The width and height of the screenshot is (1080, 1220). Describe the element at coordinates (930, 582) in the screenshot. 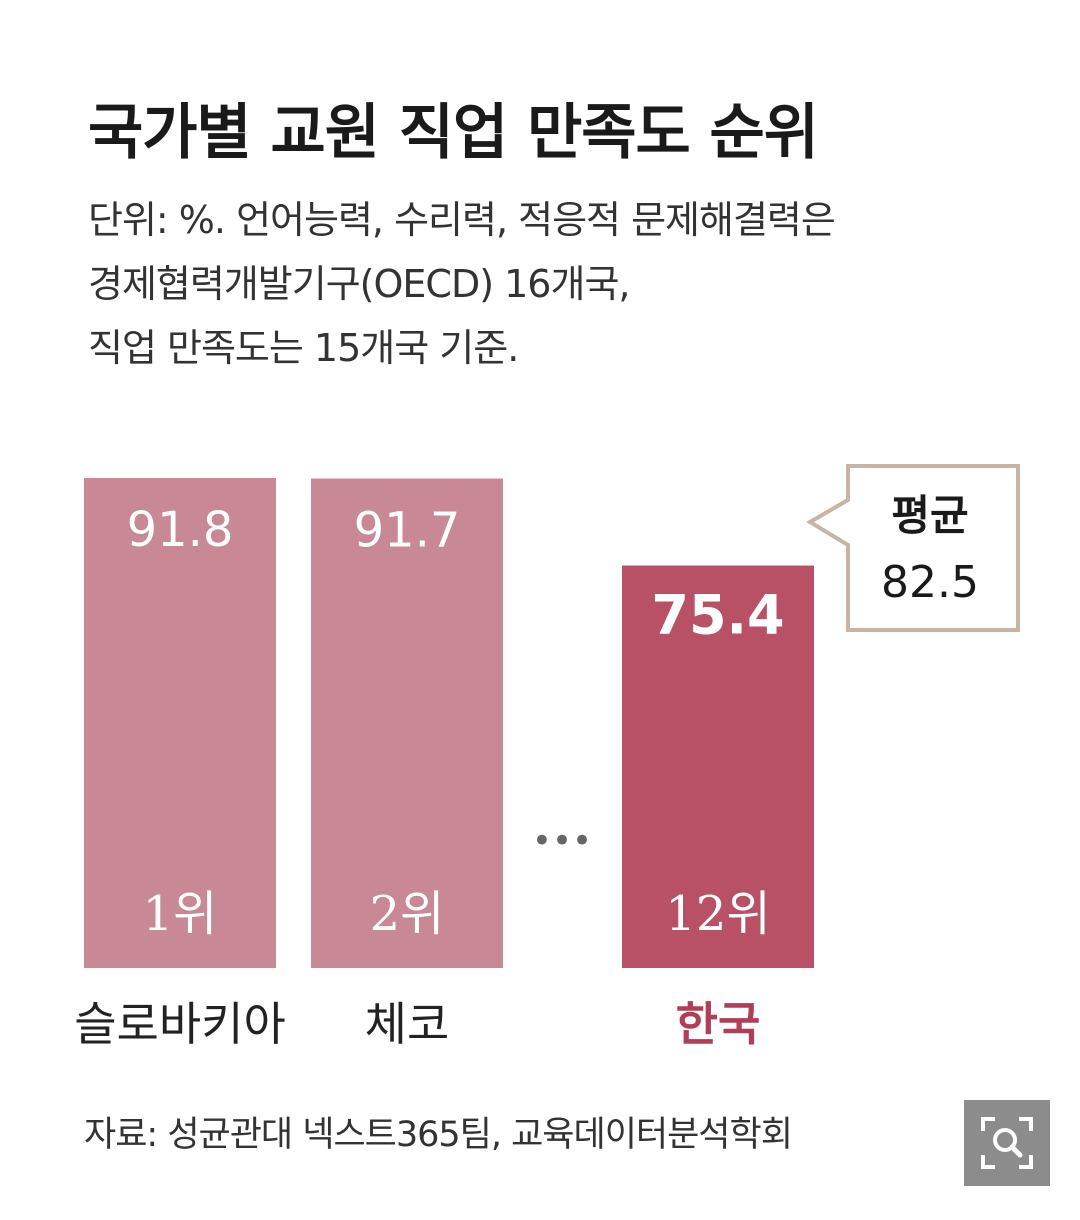

I see `average-value: 82.5` at that location.